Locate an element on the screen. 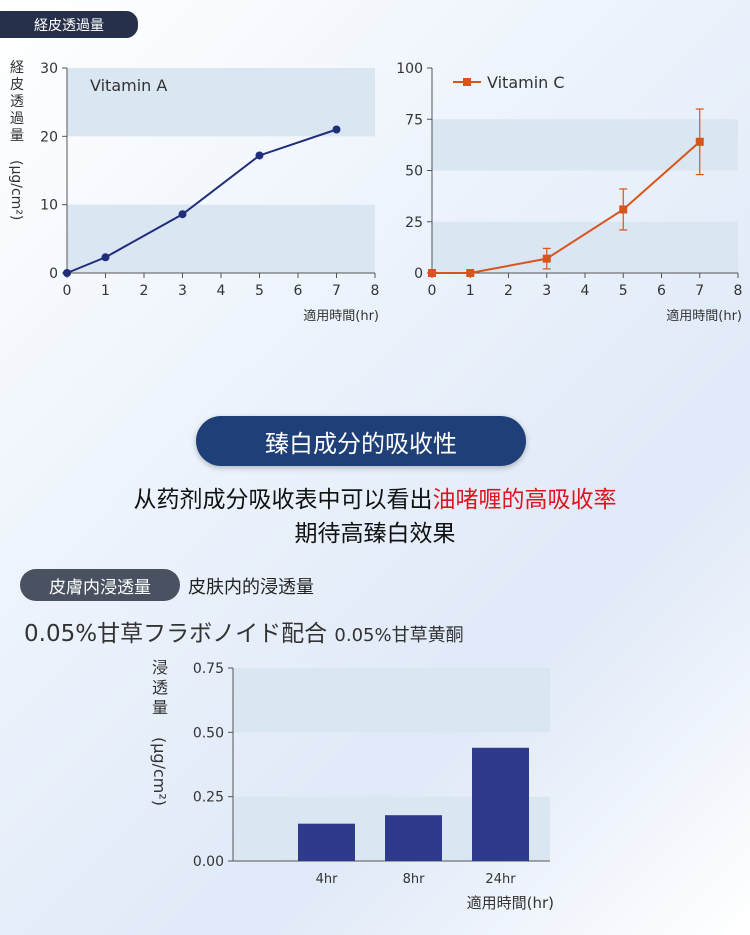 This screenshot has width=750, height=935. y-axis-label-char: 過 is located at coordinates (17, 119).